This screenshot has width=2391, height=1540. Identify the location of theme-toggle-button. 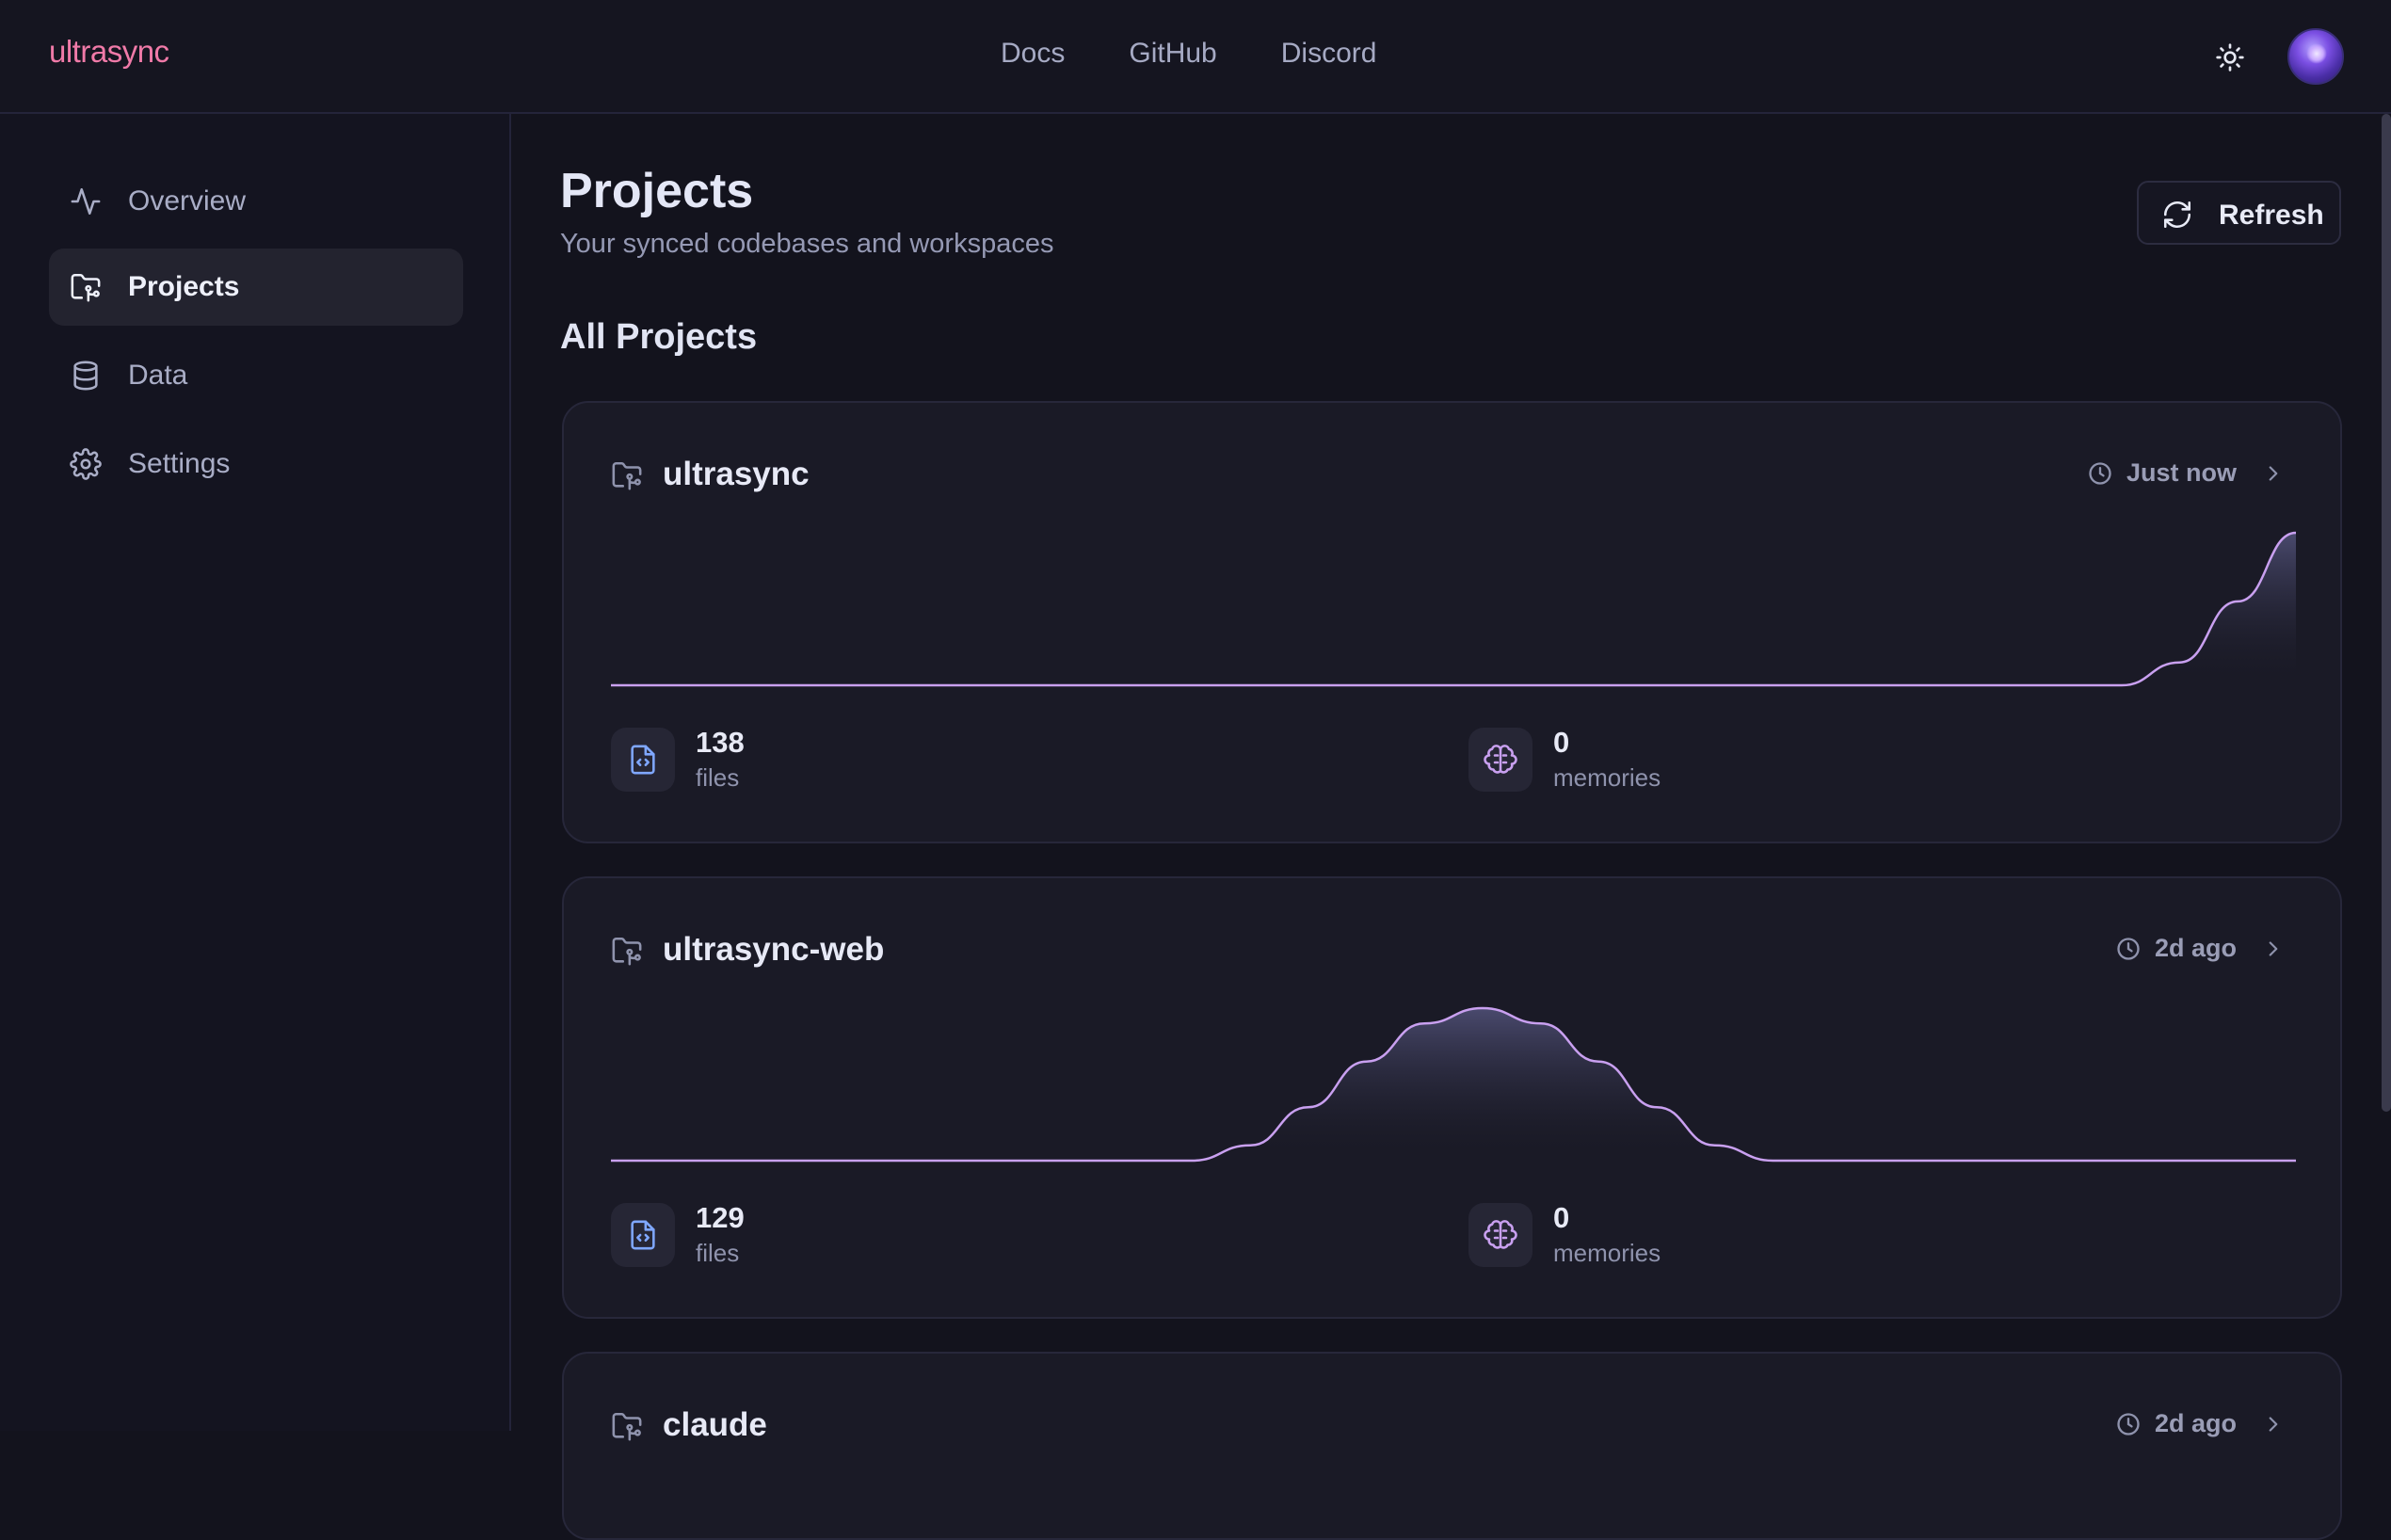
(2230, 57).